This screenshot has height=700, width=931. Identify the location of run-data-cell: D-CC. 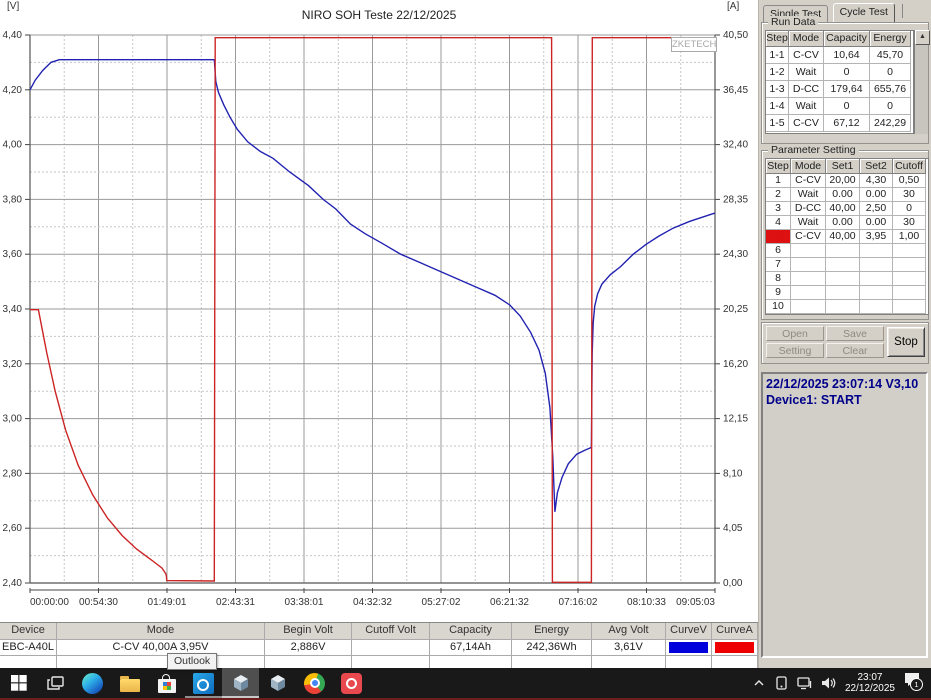
(806, 89).